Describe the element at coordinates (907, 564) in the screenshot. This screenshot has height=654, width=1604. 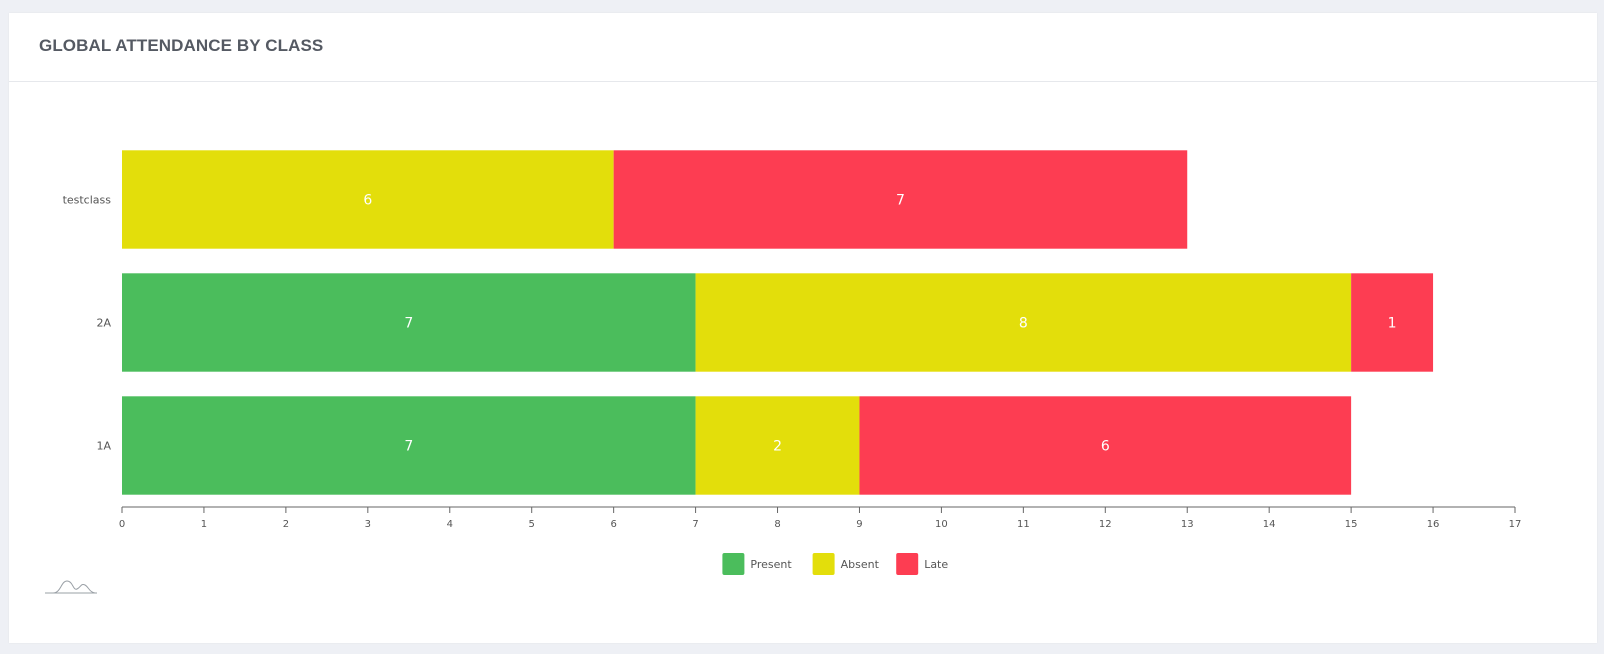
I see `legend-swatch-late` at that location.